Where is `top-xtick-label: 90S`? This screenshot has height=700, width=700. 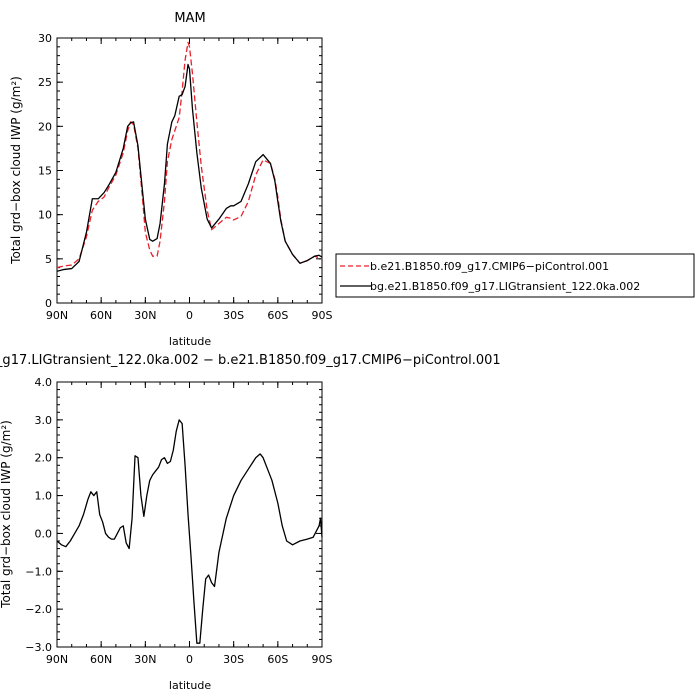
top-xtick-label: 90S is located at coordinates (322, 315).